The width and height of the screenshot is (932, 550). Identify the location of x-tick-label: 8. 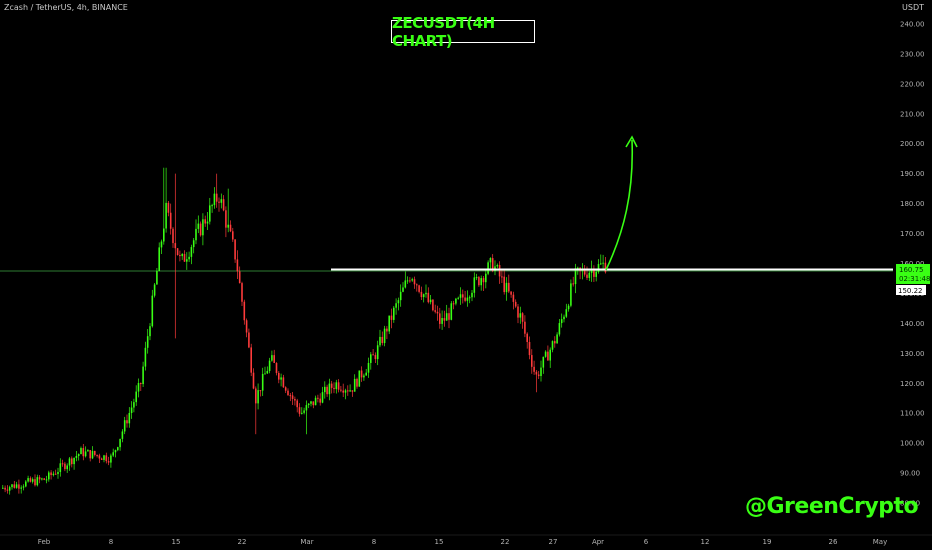
(374, 542).